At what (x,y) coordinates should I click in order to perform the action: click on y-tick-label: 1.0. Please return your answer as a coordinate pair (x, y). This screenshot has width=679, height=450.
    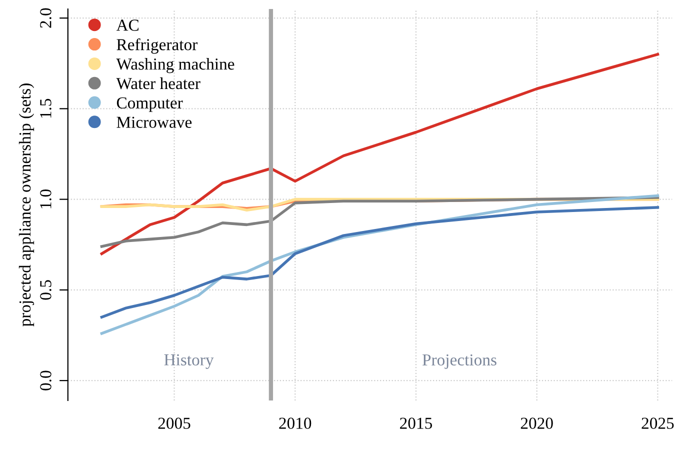
    Looking at the image, I should click on (46, 199).